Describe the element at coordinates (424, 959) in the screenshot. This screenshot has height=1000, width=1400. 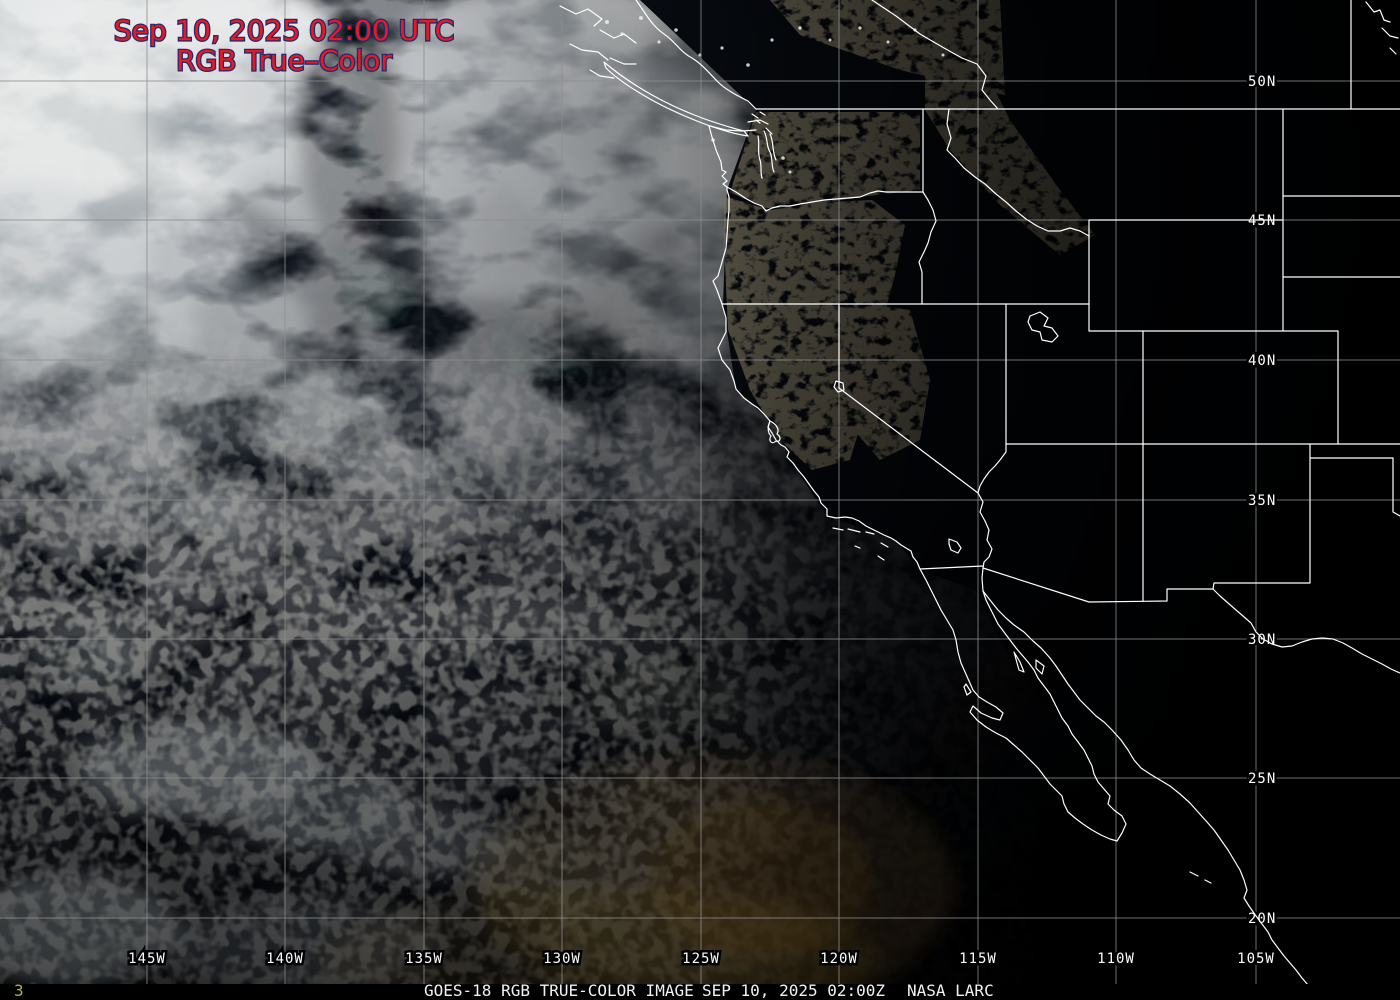
I see `grid-label-135W: 135W` at that location.